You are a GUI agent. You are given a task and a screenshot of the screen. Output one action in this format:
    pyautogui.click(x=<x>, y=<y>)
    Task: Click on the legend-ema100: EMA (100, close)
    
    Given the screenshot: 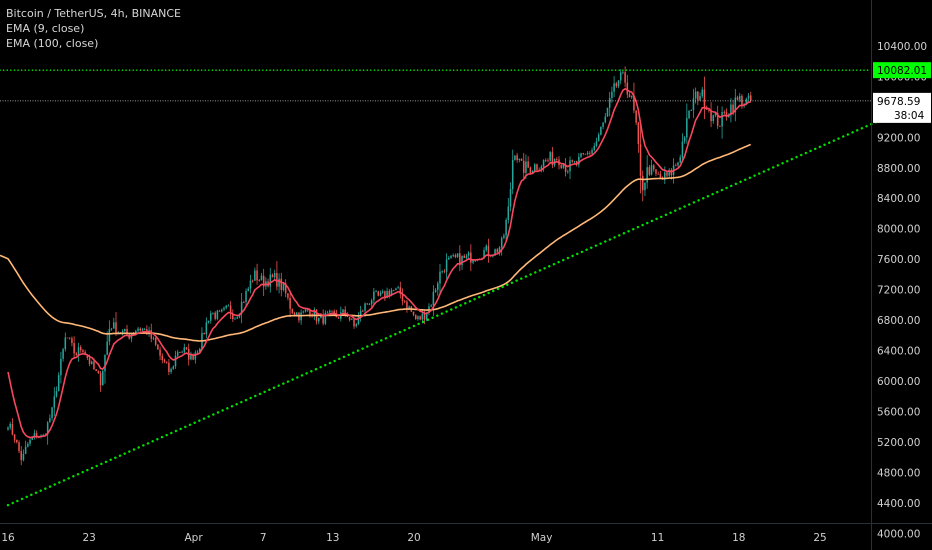 What is the action you would take?
    pyautogui.click(x=52, y=43)
    